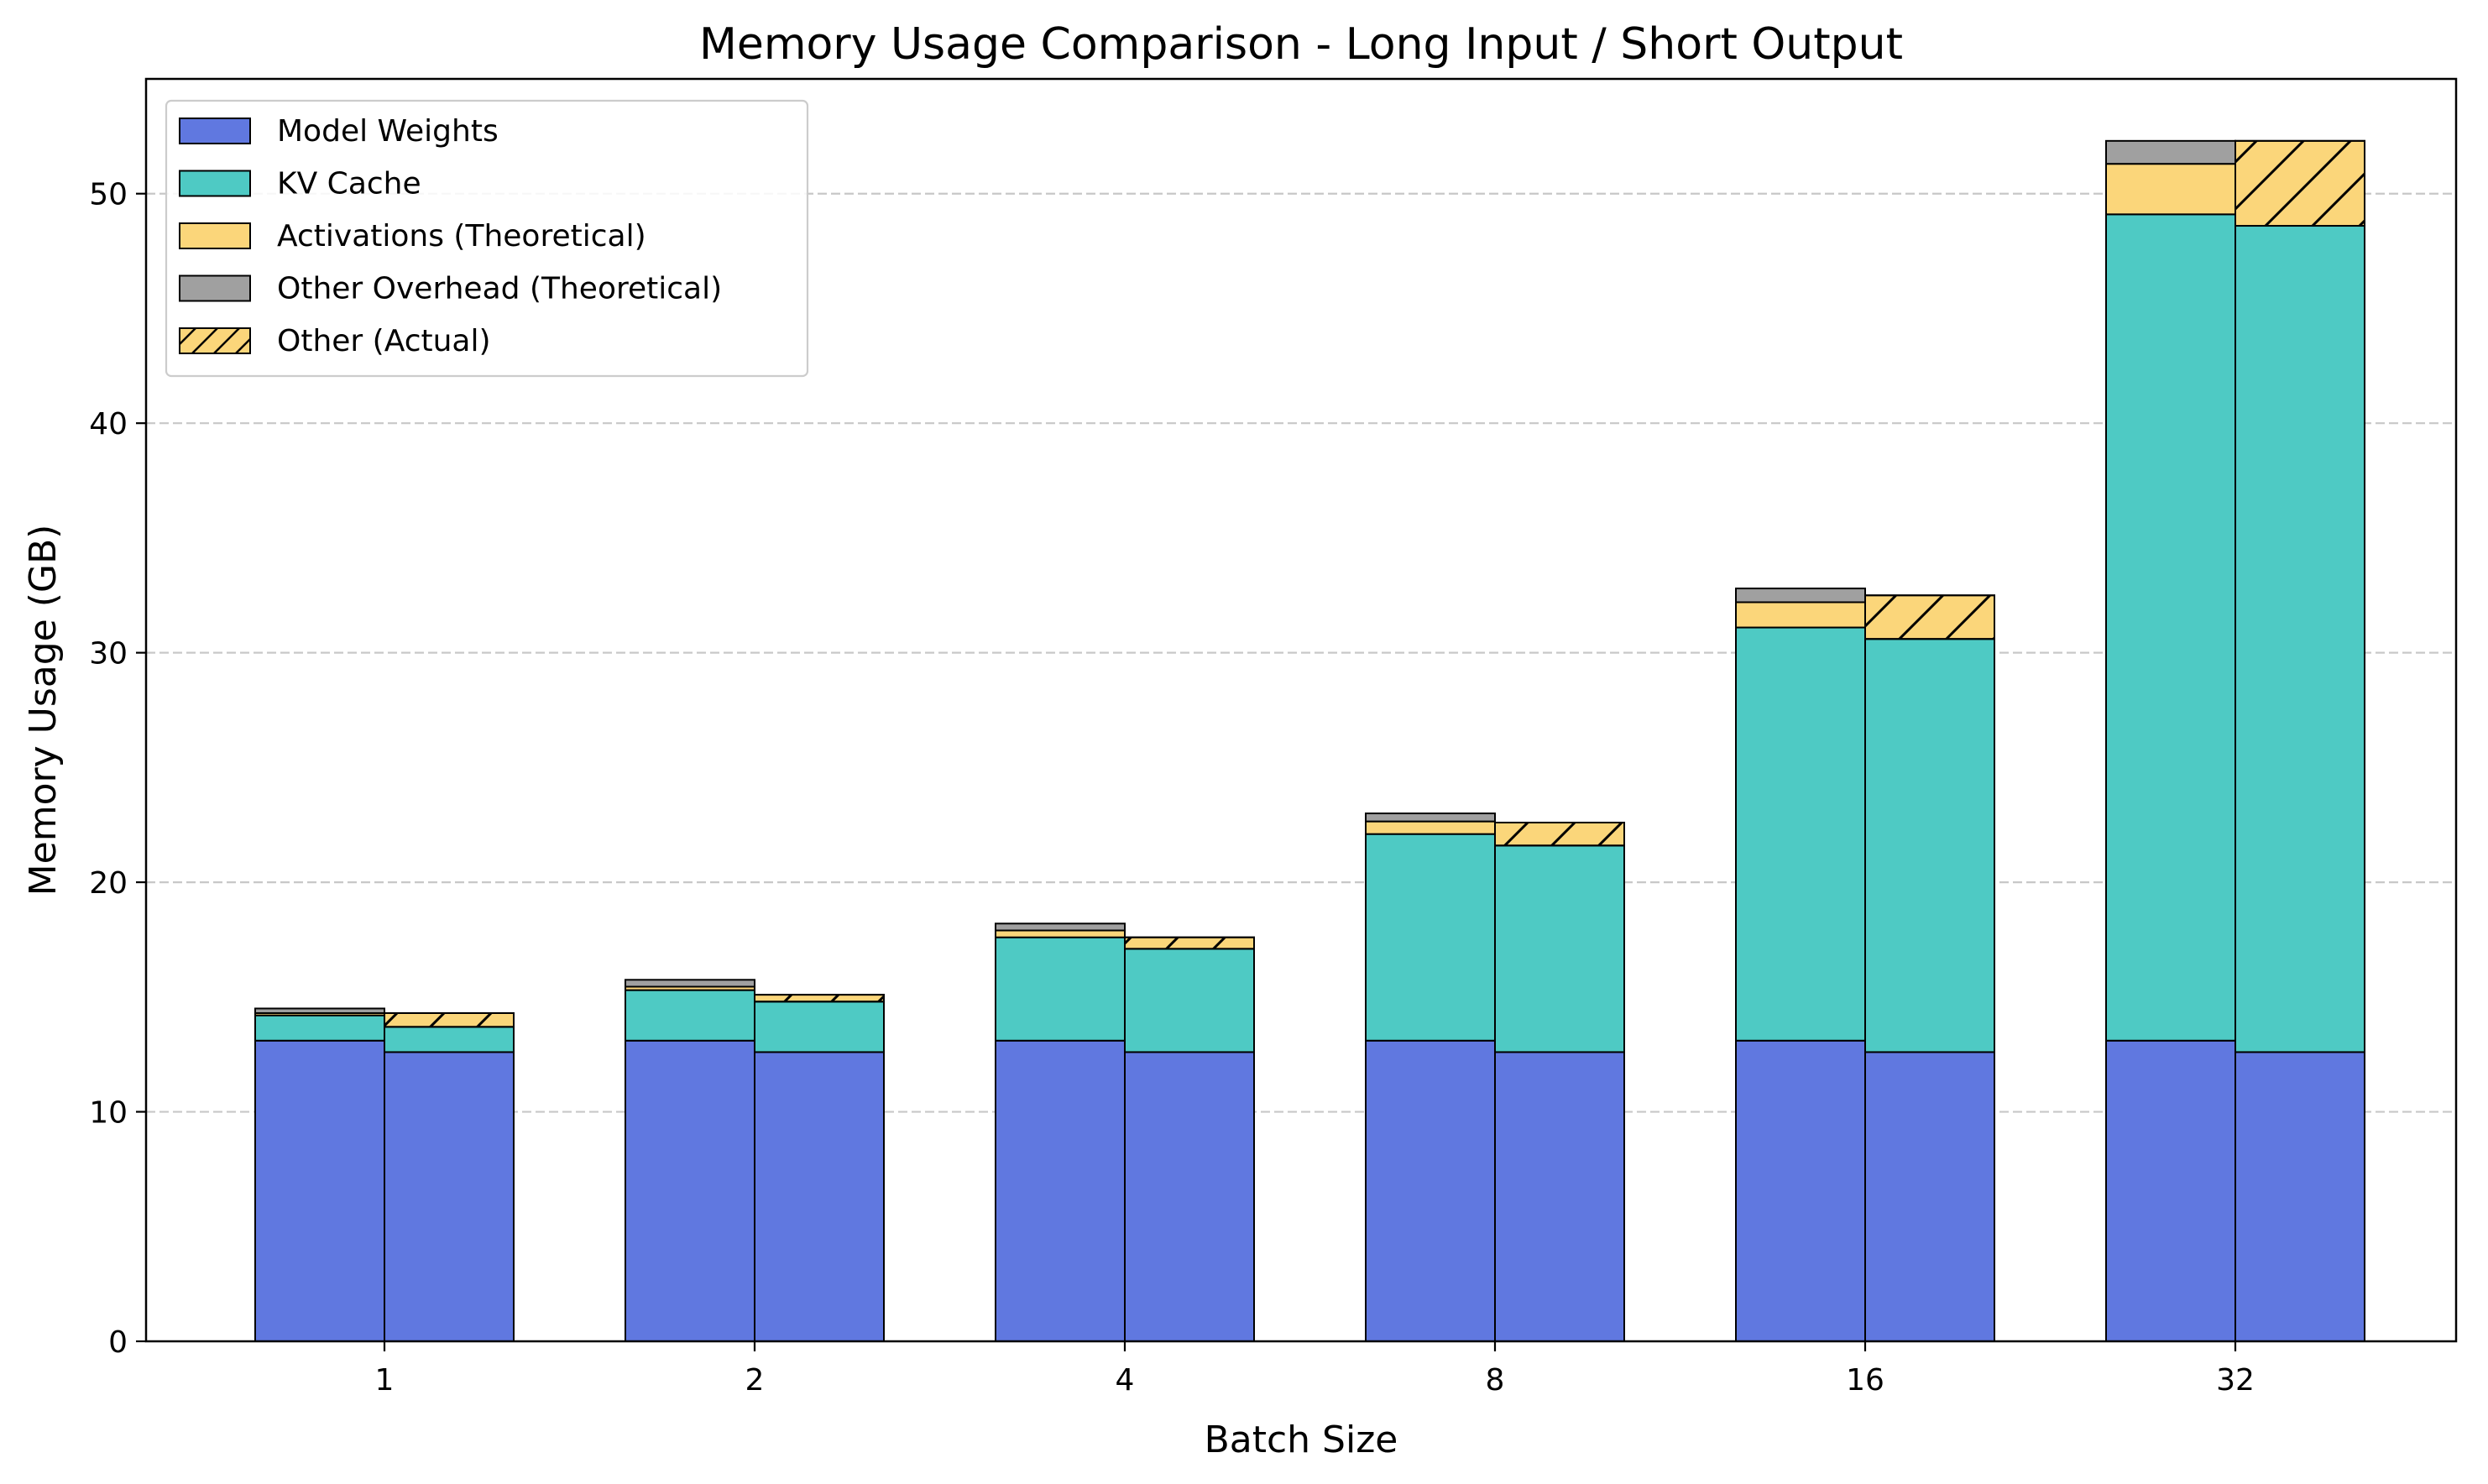 This screenshot has height=1484, width=2488. I want to click on legend-label: Model Weights, so click(388, 131).